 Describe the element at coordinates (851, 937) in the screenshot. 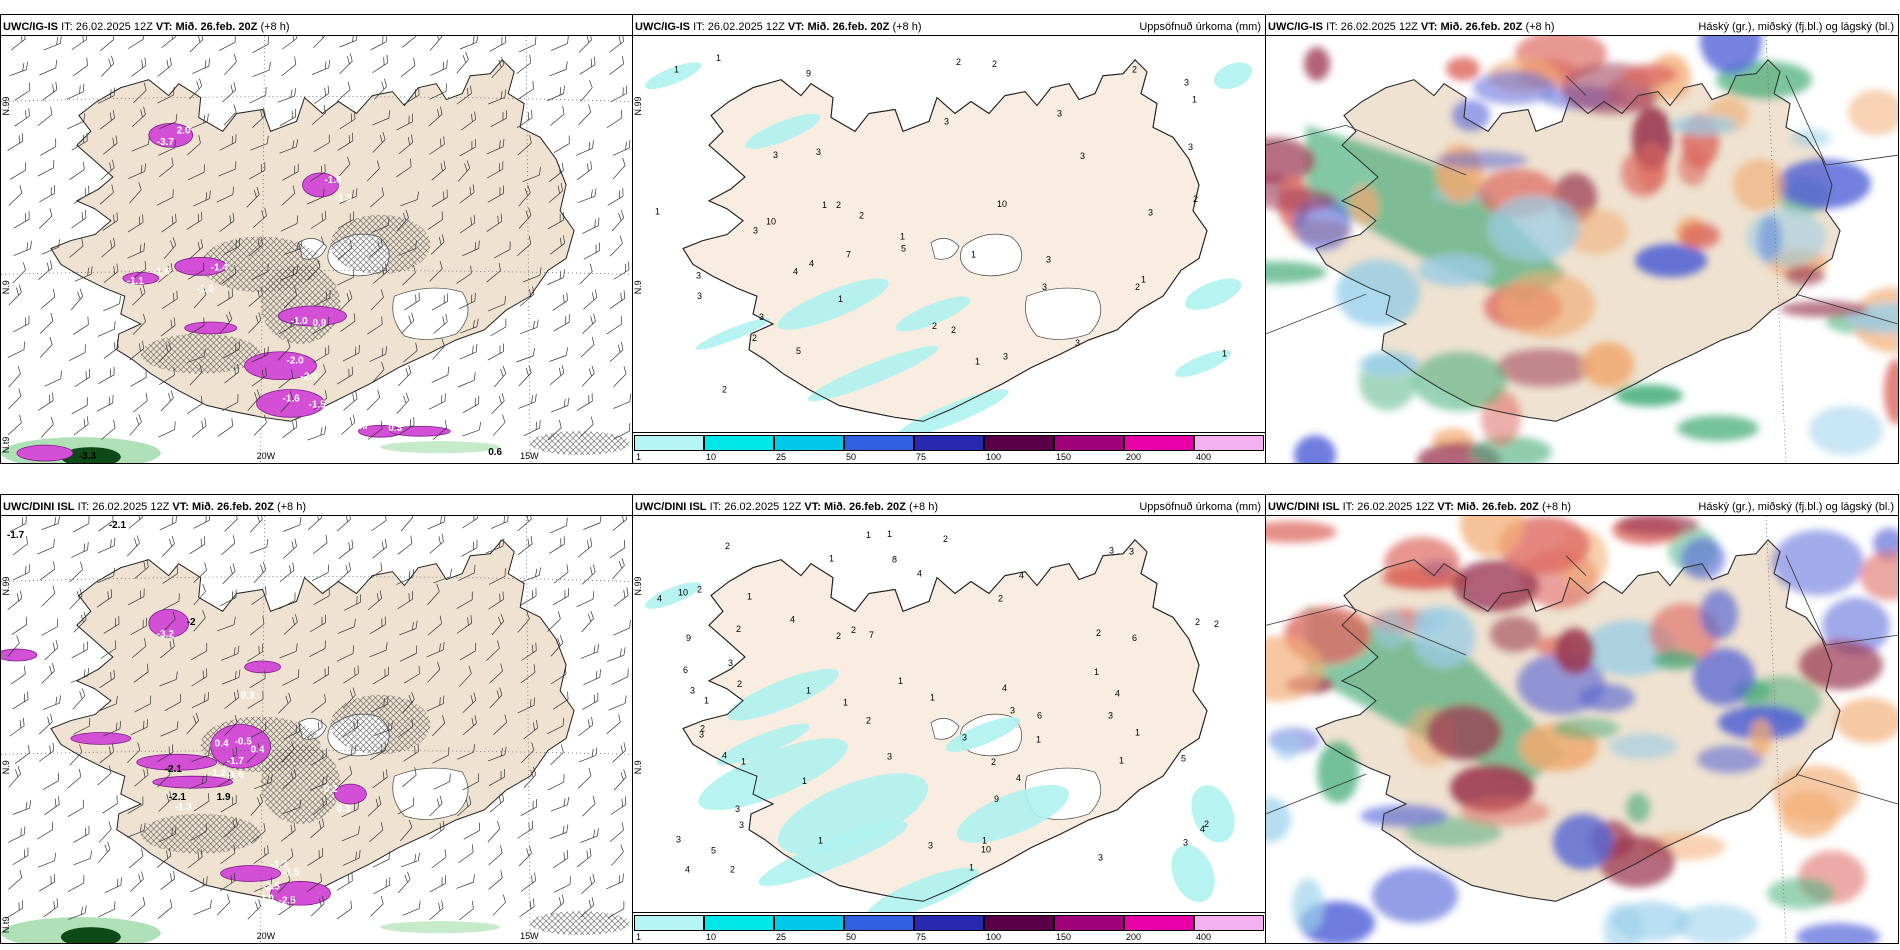

I see `colorbar-tick: 50` at that location.